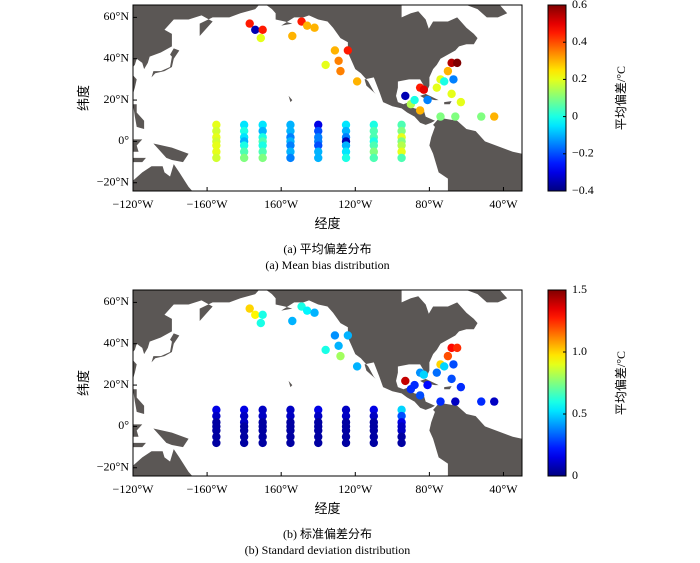 The image size is (700, 563). Describe the element at coordinates (327, 223) in the screenshot. I see `x-axis-label: 经度` at that location.